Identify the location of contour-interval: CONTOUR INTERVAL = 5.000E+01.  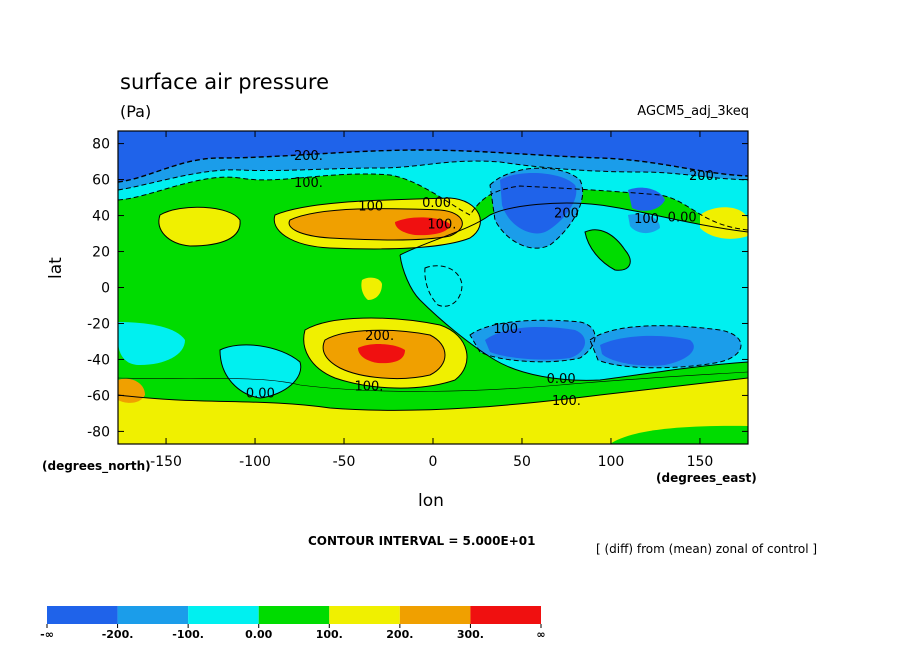
(422, 541).